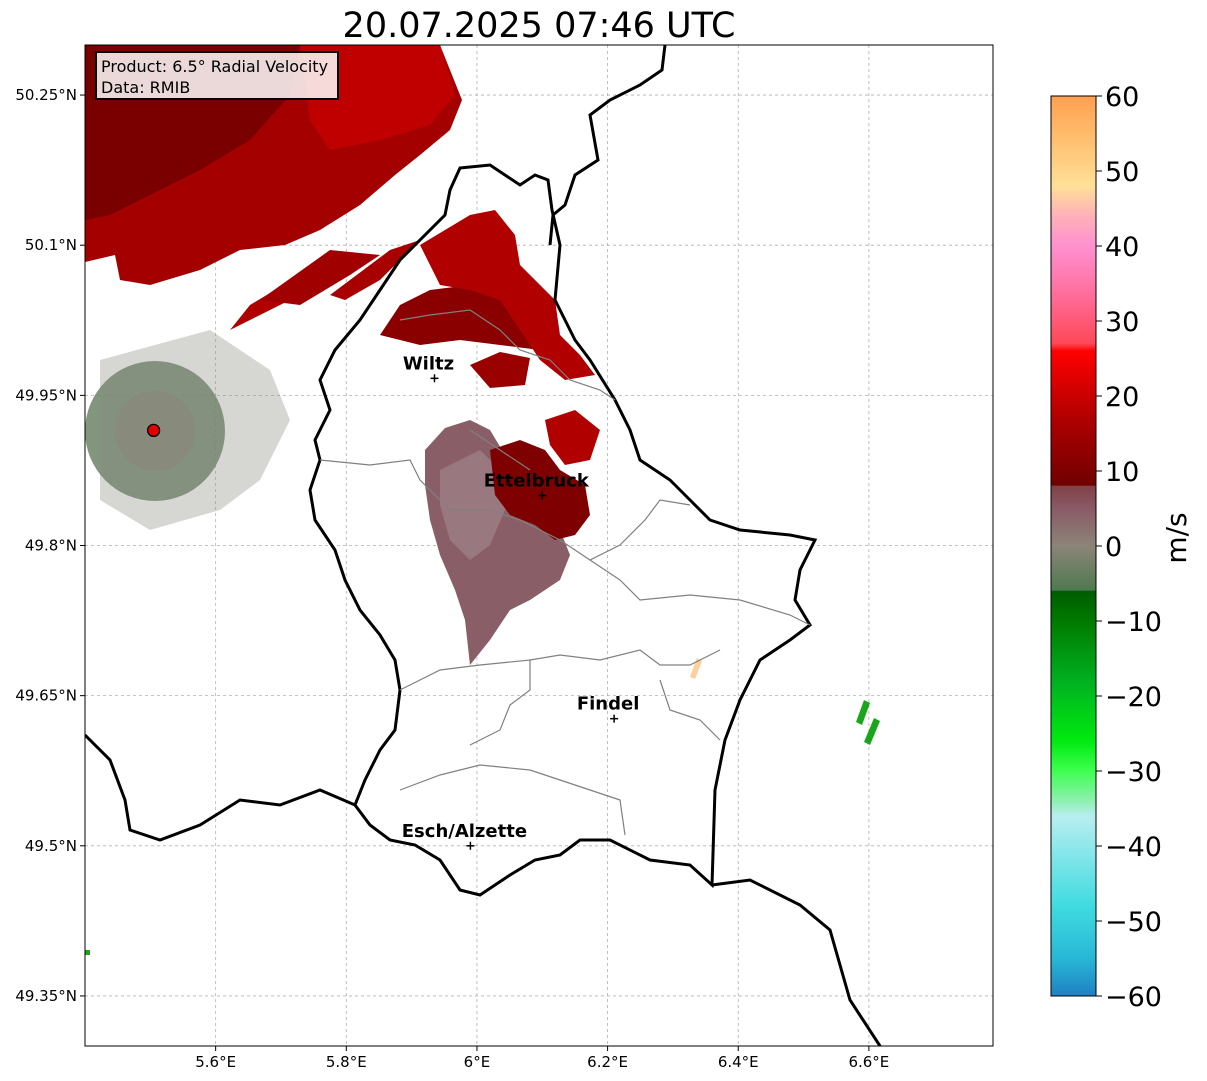 The height and width of the screenshot is (1081, 1207). Describe the element at coordinates (146, 87) in the screenshot. I see `info-source: Data: RMIB` at that location.